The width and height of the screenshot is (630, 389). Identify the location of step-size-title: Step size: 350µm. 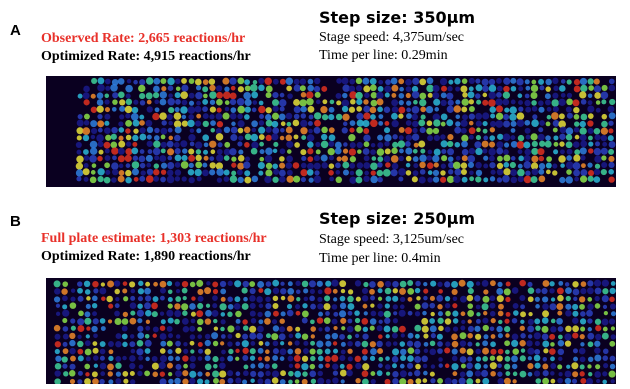
(397, 17).